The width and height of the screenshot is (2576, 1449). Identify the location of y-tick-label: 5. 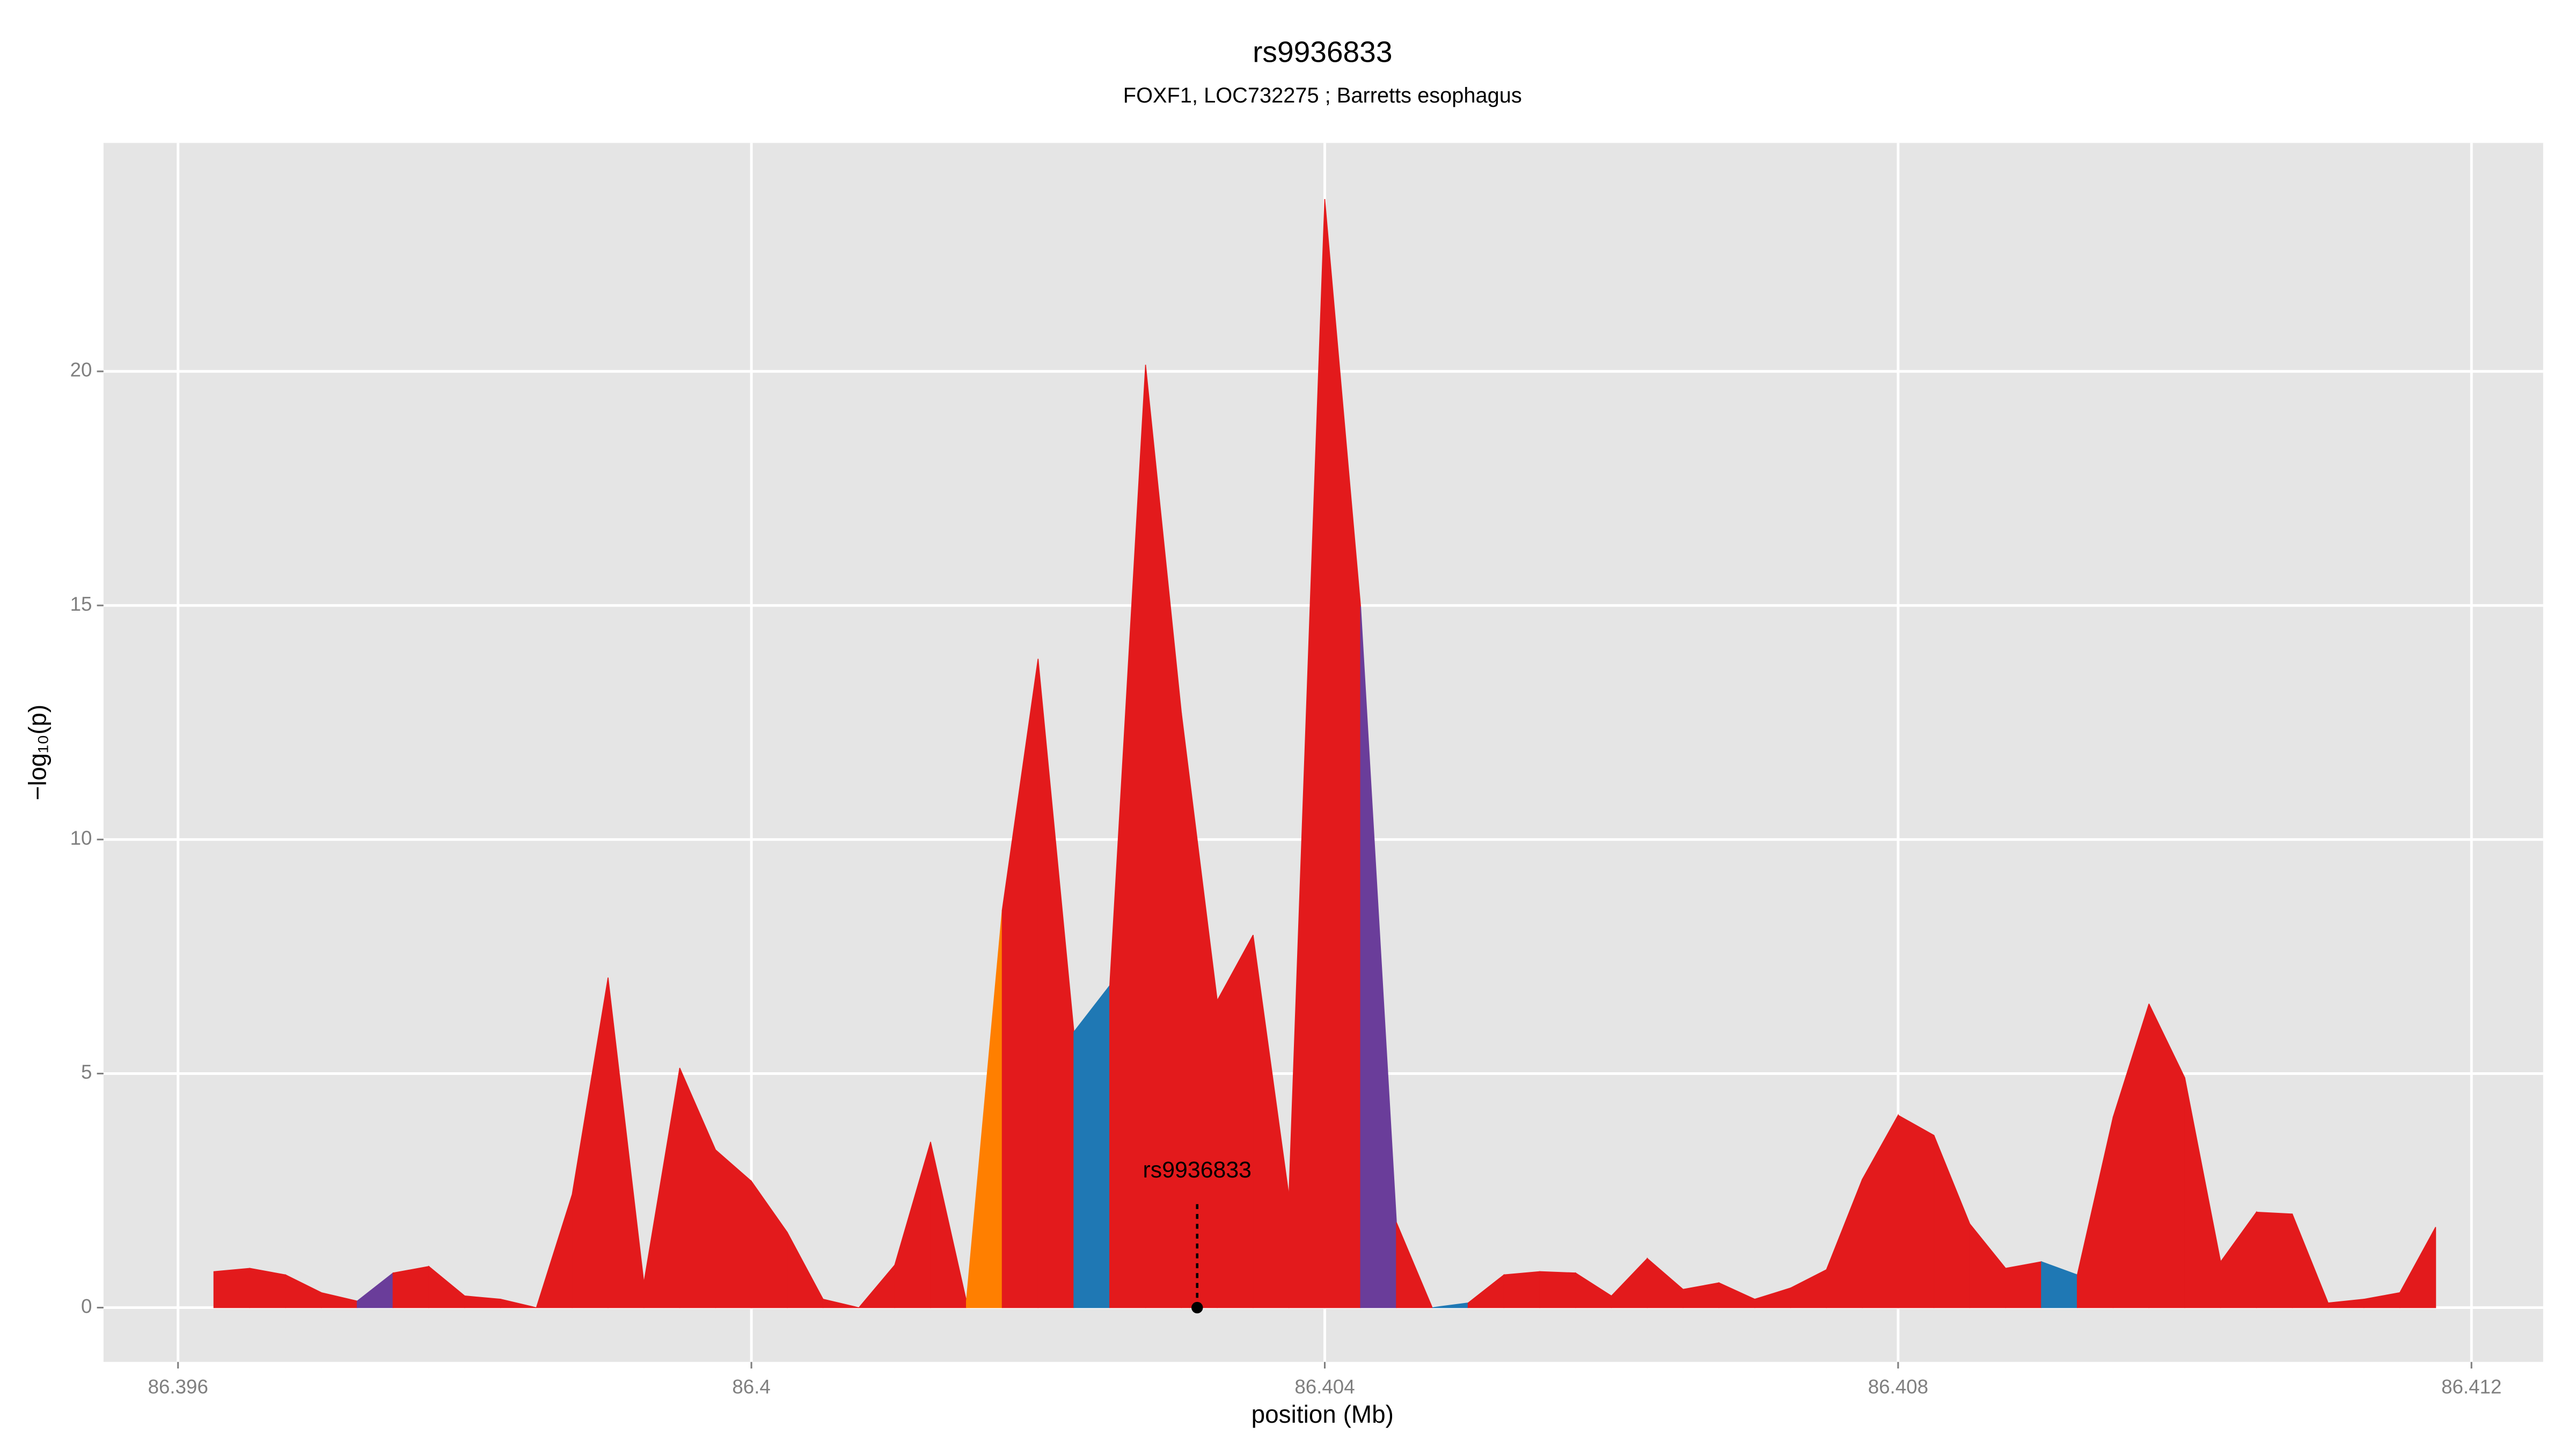
(86, 1072).